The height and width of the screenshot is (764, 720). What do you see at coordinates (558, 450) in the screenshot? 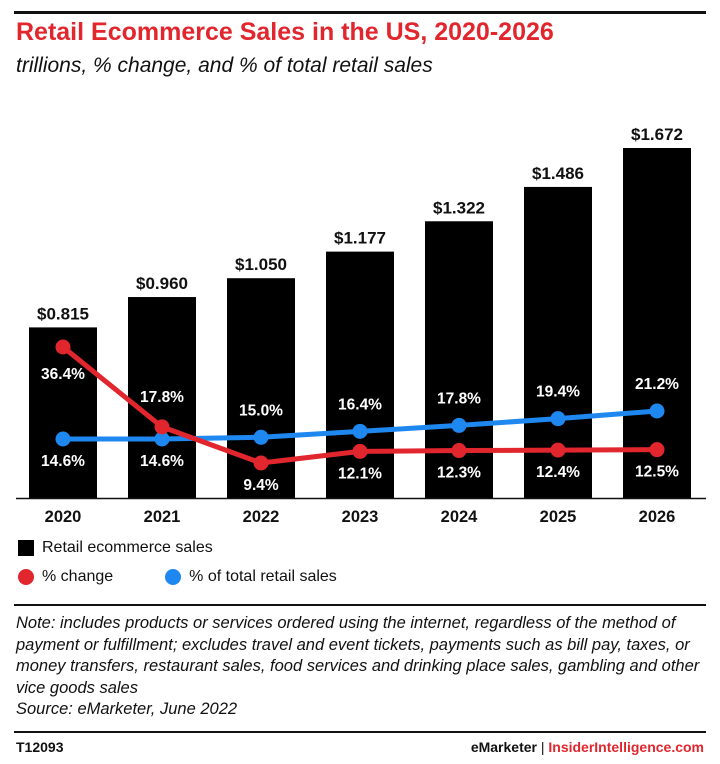
I see `change-point-2025` at bounding box center [558, 450].